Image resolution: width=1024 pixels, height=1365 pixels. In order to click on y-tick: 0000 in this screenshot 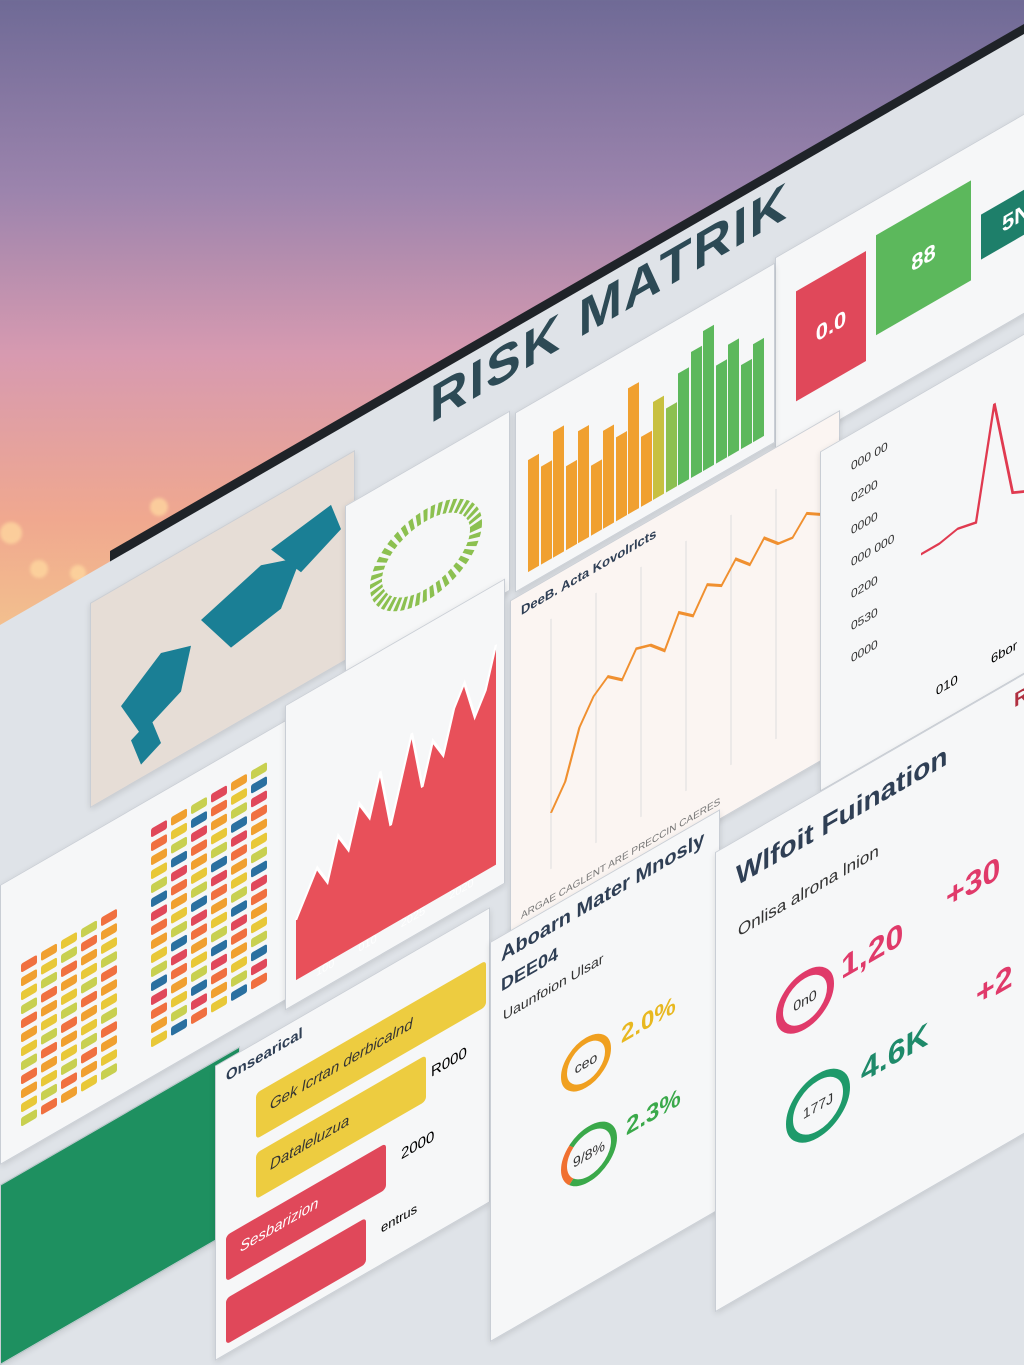, I will do `click(864, 523)`.